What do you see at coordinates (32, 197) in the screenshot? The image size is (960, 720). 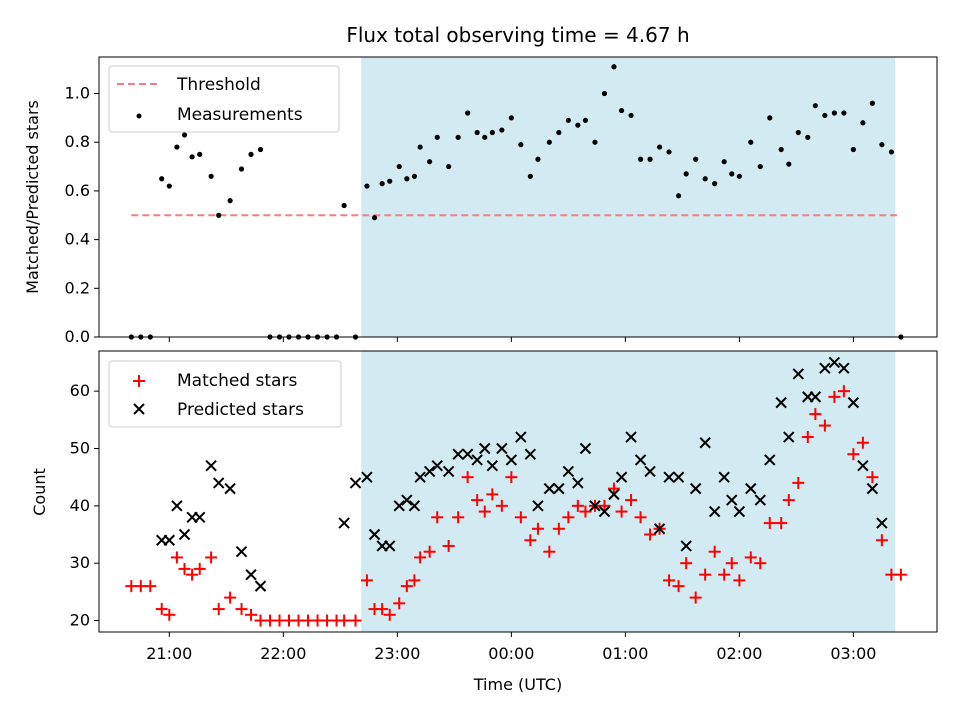 I see `top-ylabel: Matched/Predicted stars` at bounding box center [32, 197].